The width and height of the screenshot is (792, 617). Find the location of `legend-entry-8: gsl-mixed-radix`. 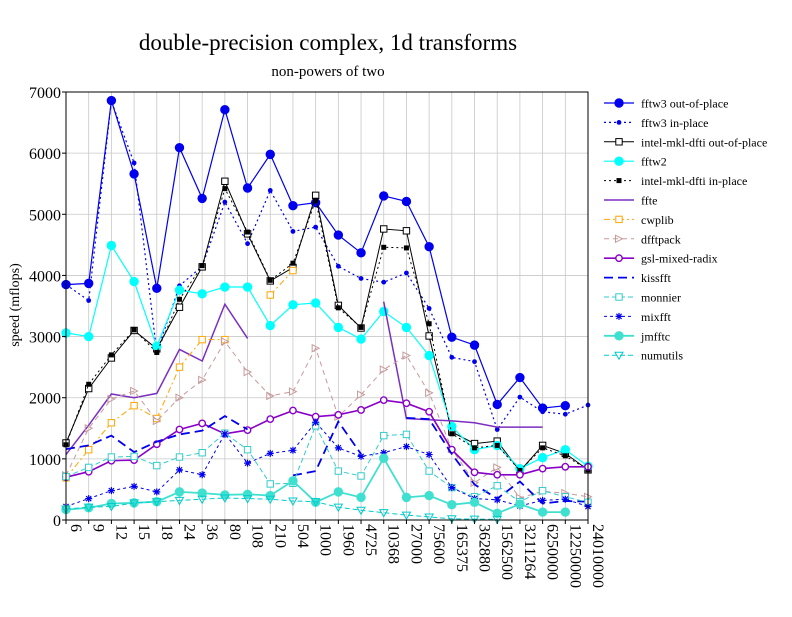

legend-entry-8: gsl-mixed-radix is located at coordinates (661, 259).